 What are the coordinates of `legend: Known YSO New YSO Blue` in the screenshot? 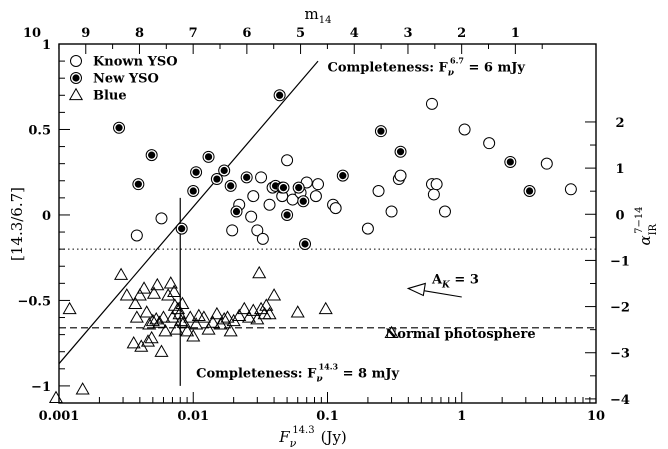 It's located at (123, 79).